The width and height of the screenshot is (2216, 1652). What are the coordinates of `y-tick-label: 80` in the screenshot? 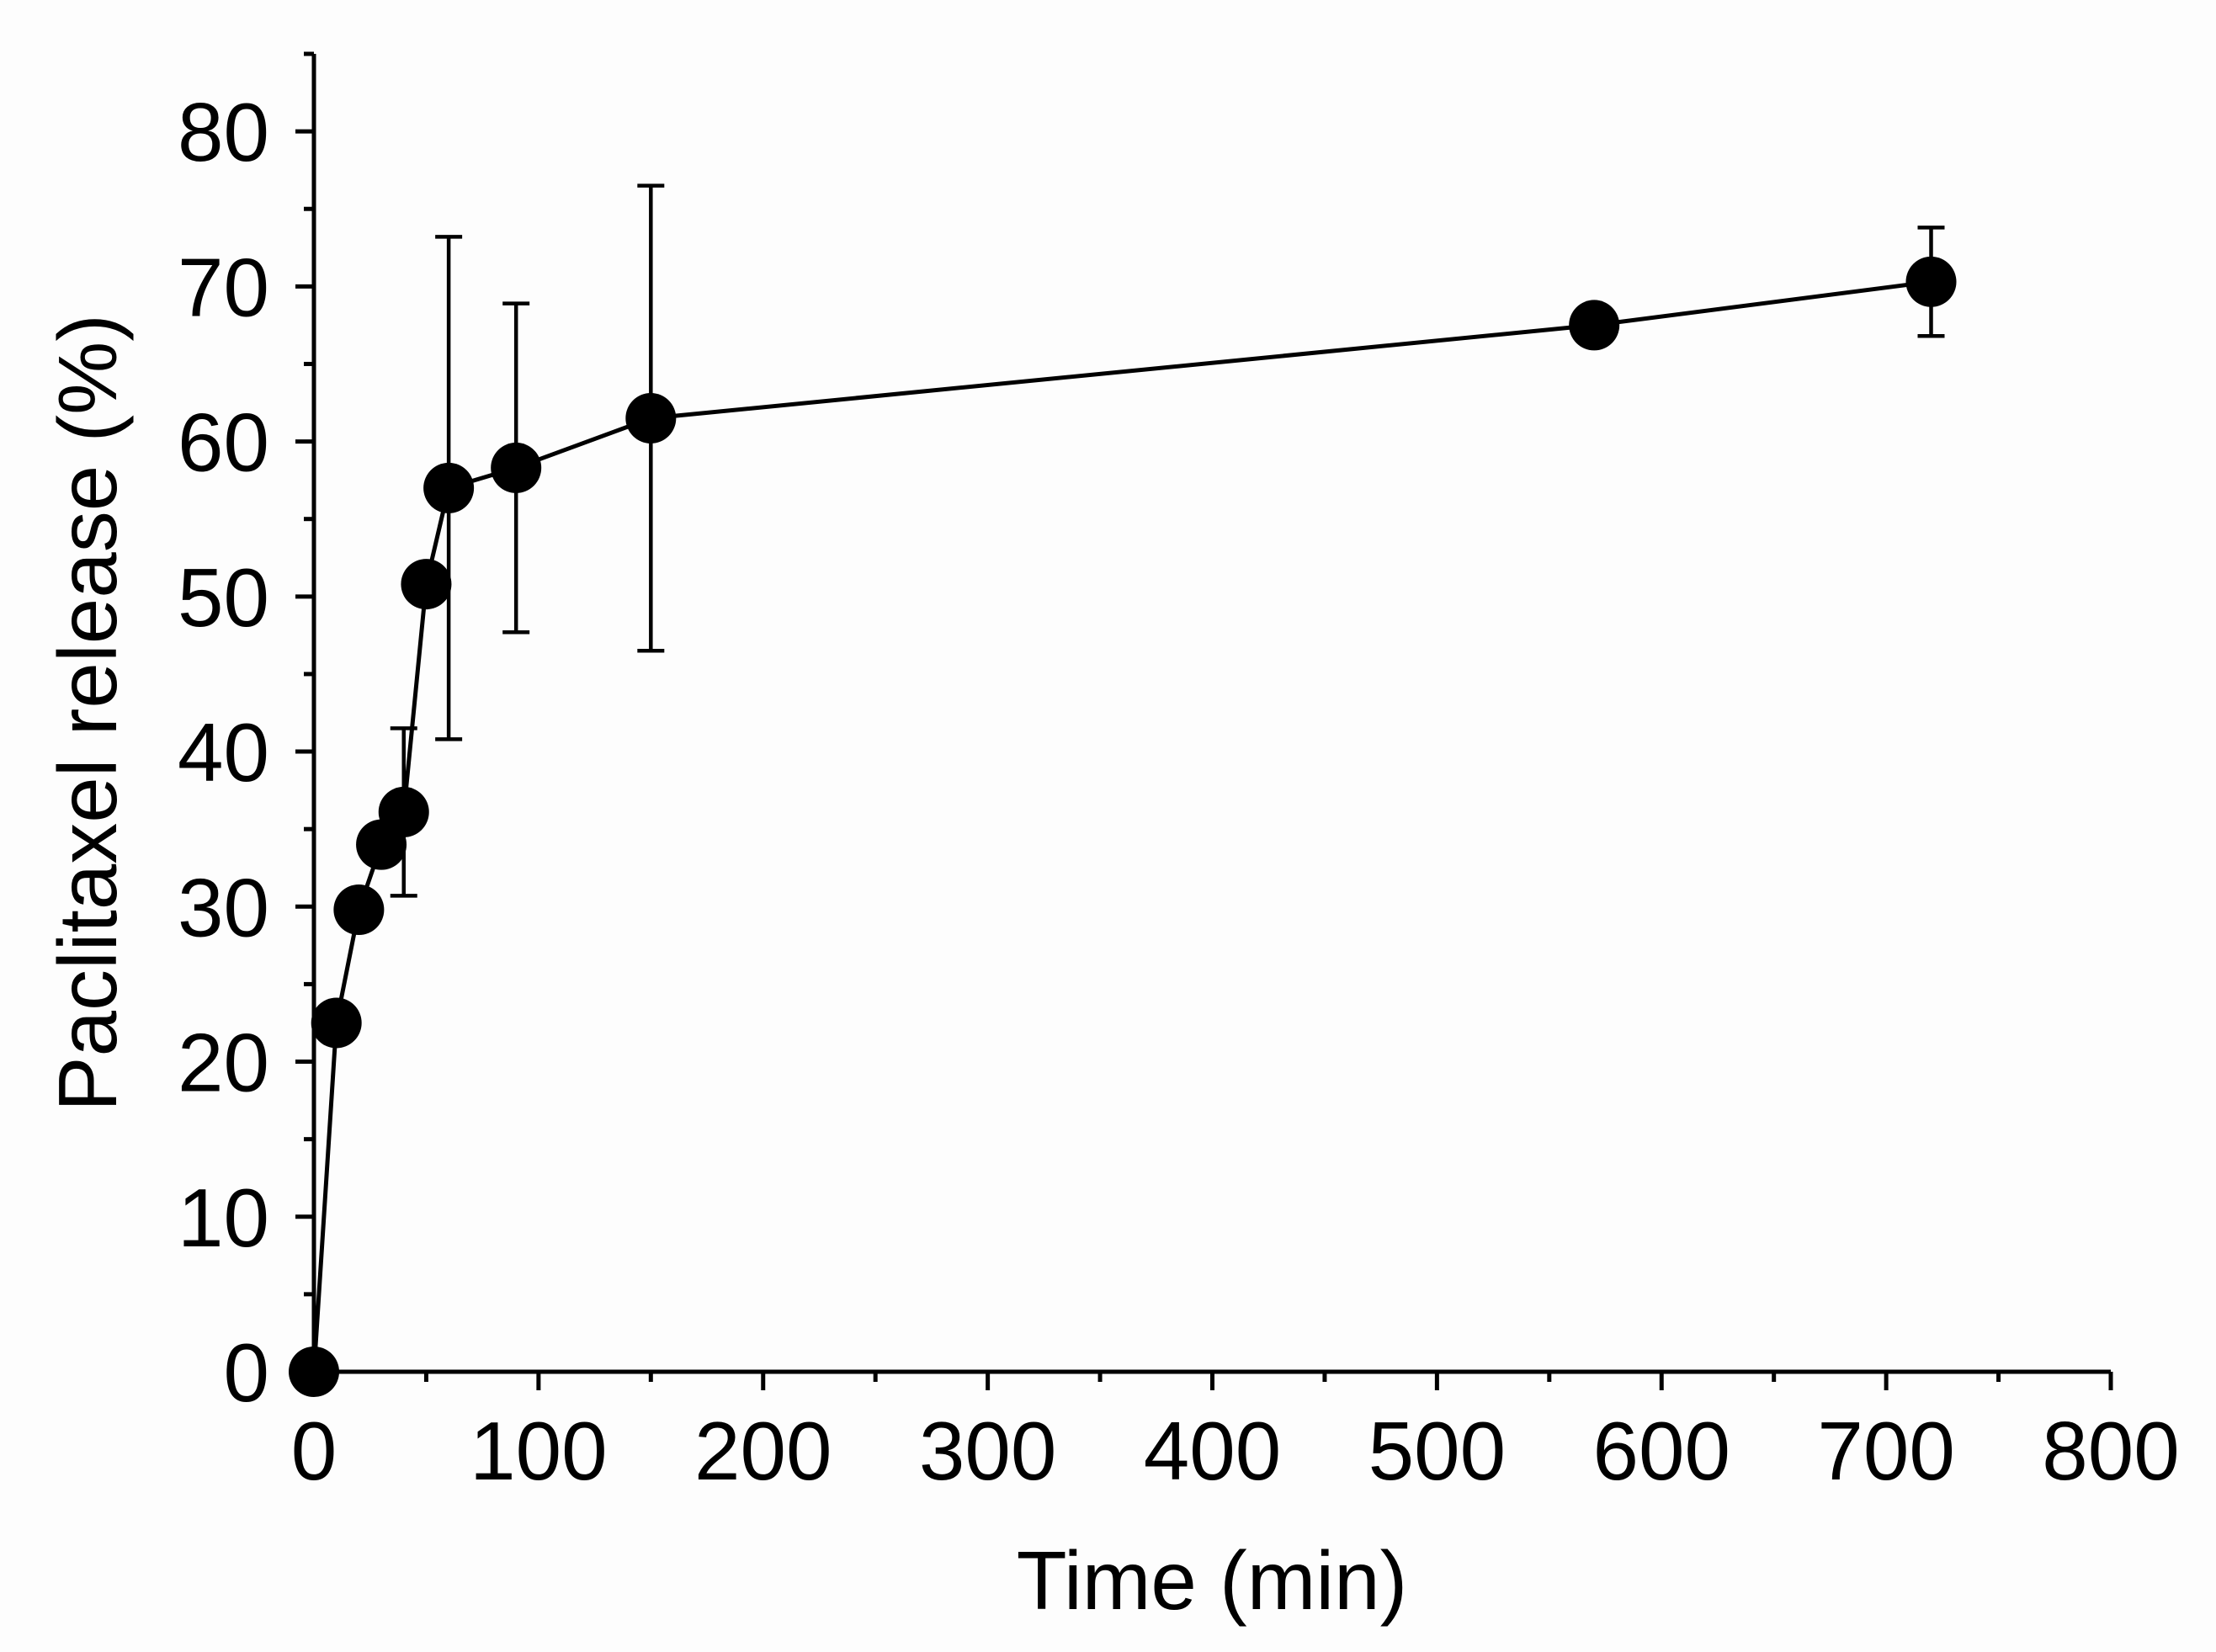 It's located at (223, 132).